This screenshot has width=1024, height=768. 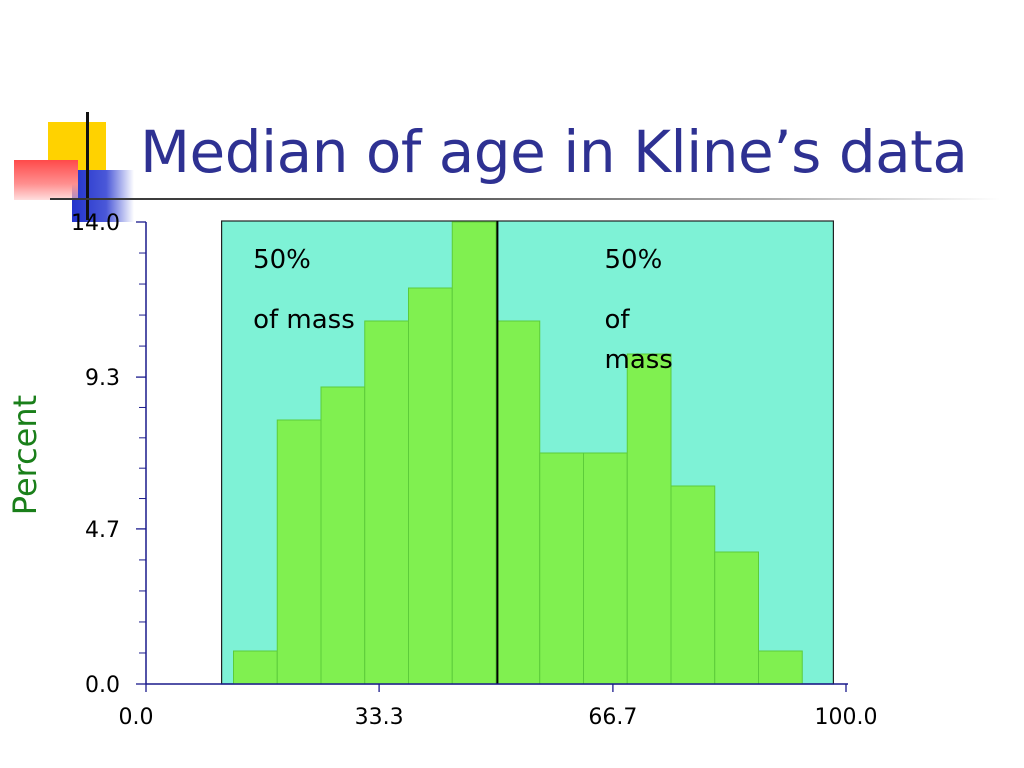 I want to click on decor-vertical-line, so click(x=87, y=166).